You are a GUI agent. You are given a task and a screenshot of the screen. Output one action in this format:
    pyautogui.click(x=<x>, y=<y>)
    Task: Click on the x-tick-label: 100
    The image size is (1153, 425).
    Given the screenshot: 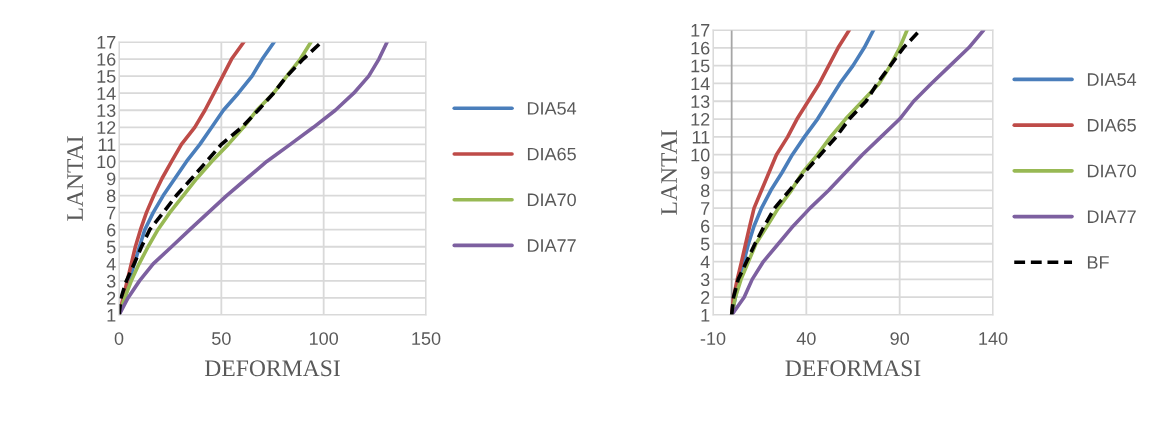 What is the action you would take?
    pyautogui.click(x=324, y=338)
    